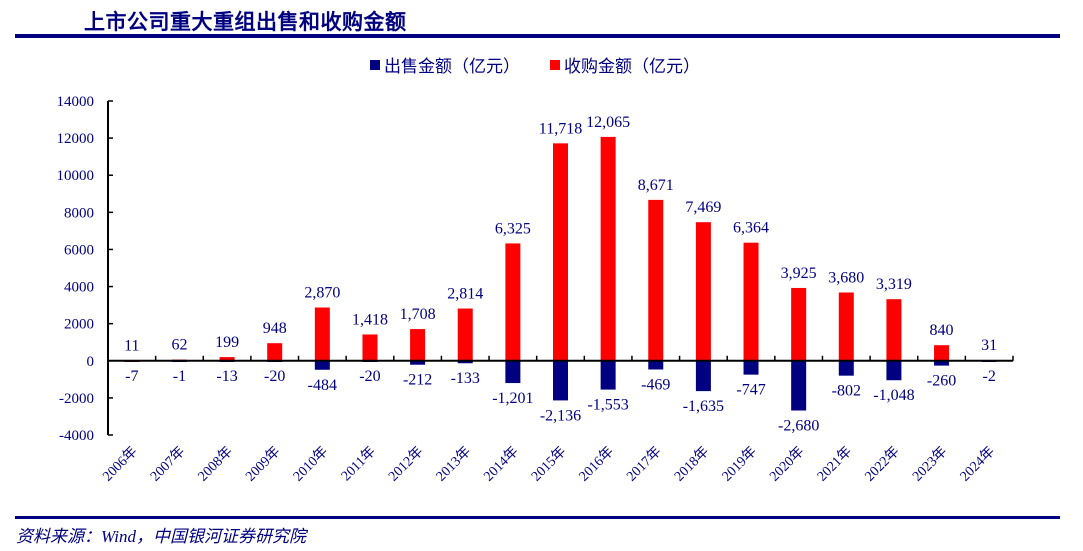 This screenshot has width=1083, height=551. I want to click on data-label-buy-17: 840, so click(942, 330).